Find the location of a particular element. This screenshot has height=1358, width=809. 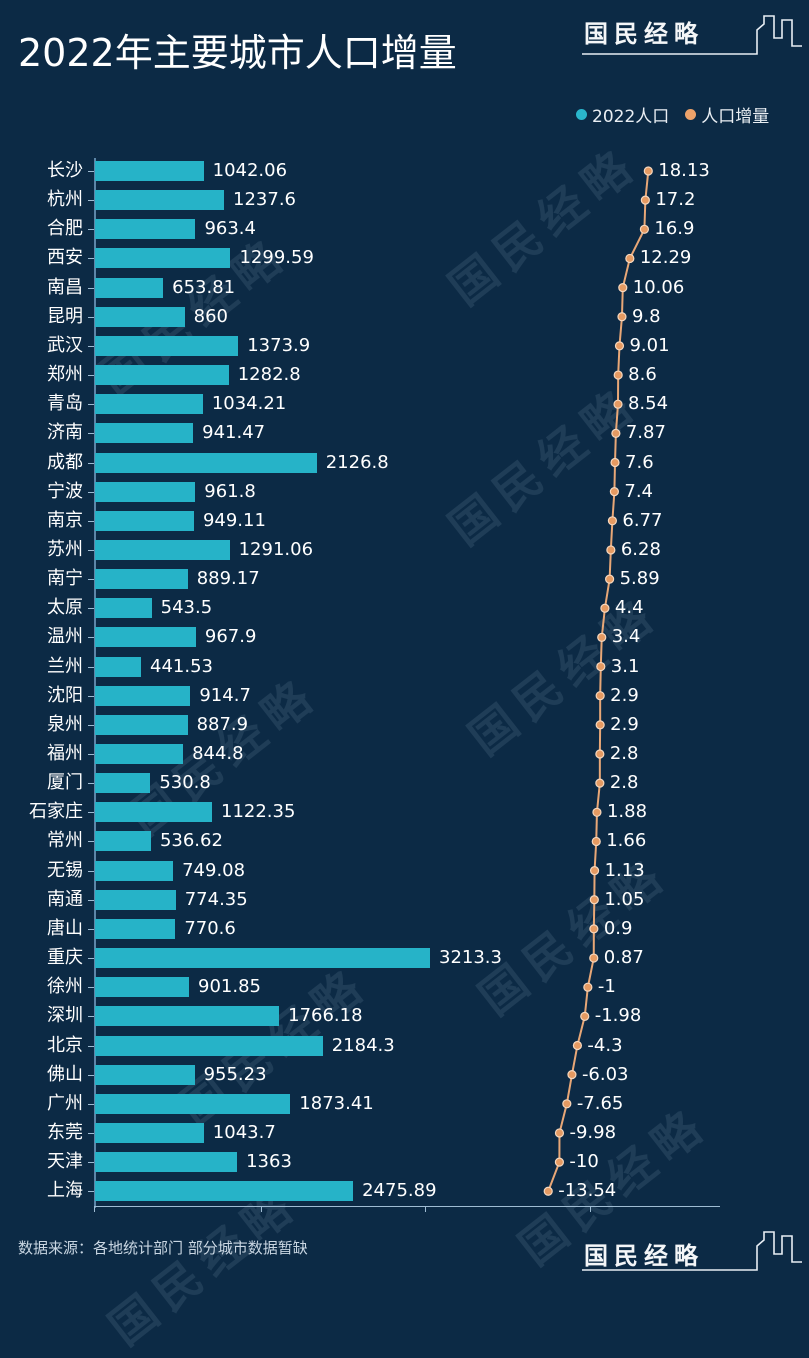

population-value-label: 844.8 is located at coordinates (218, 753).